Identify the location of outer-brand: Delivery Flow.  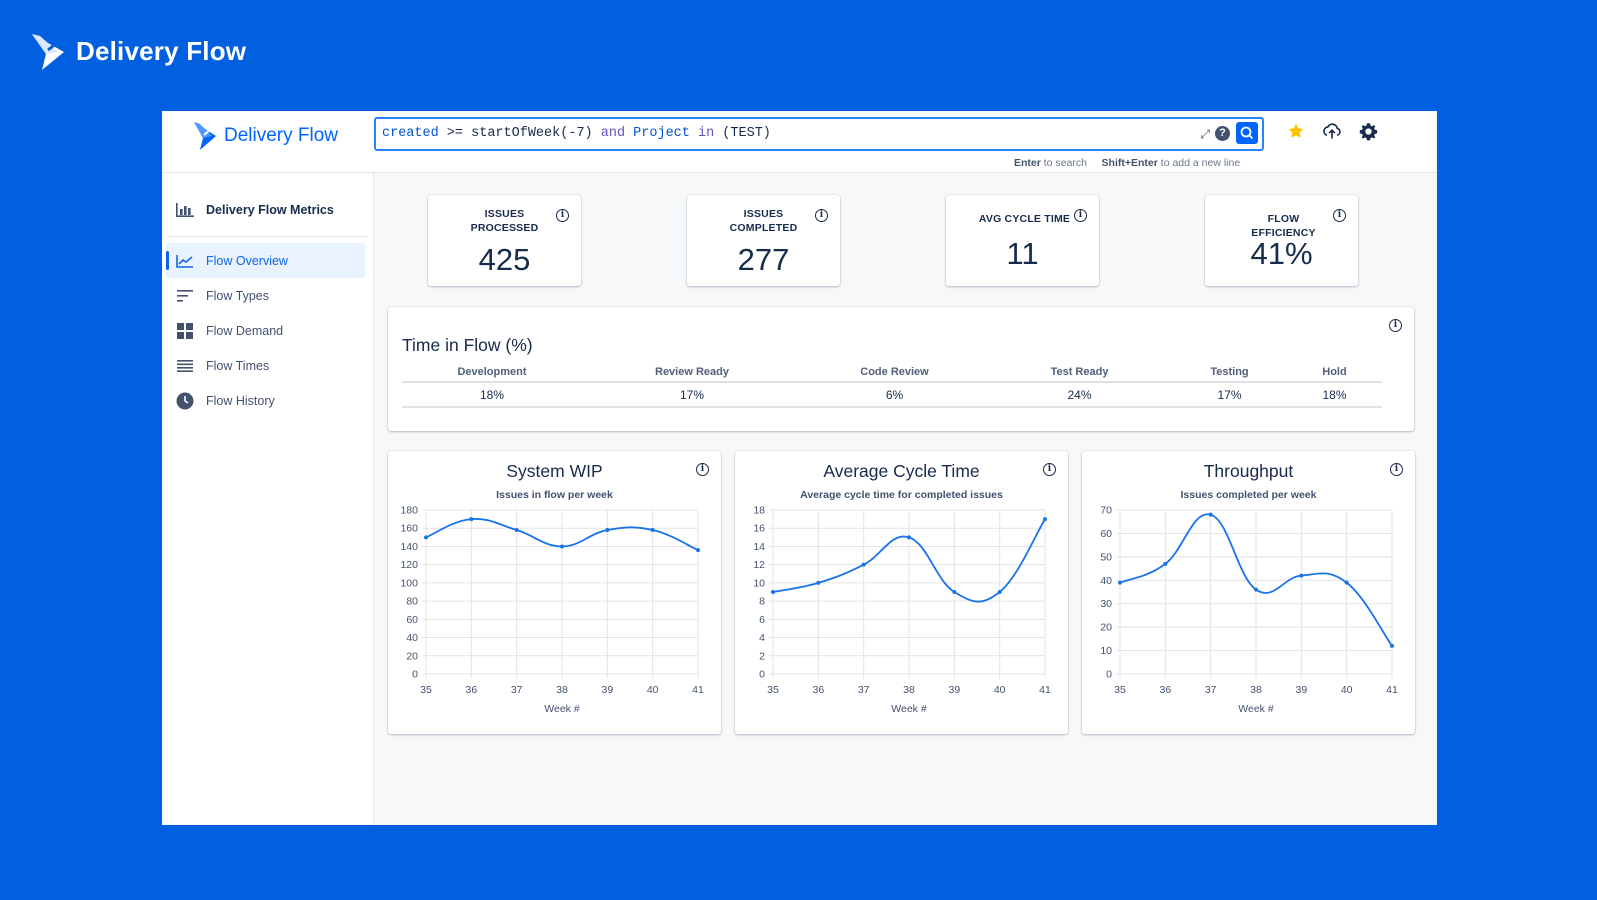
(137, 51).